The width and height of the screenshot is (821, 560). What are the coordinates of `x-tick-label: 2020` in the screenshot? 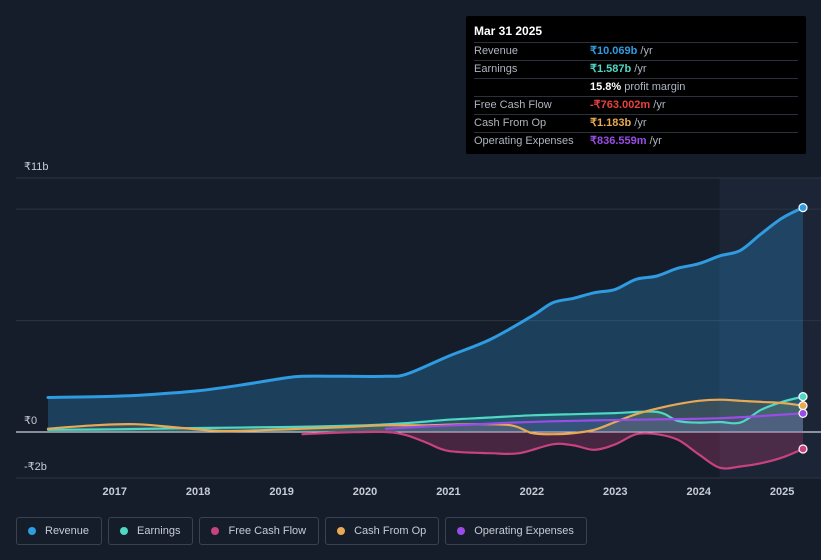 It's located at (365, 492).